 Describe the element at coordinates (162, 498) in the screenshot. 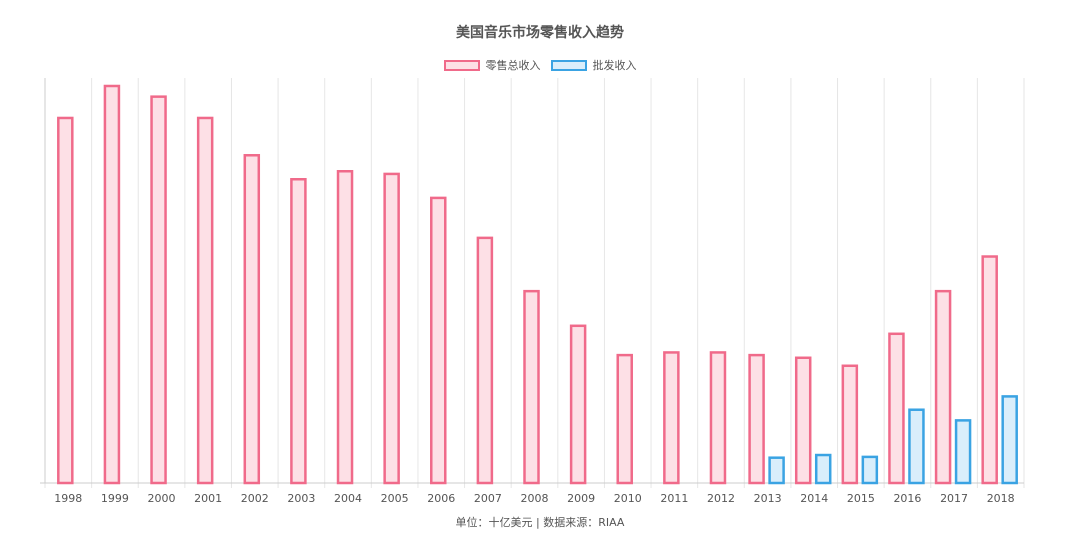

I see `x-tick-label: 2000` at that location.